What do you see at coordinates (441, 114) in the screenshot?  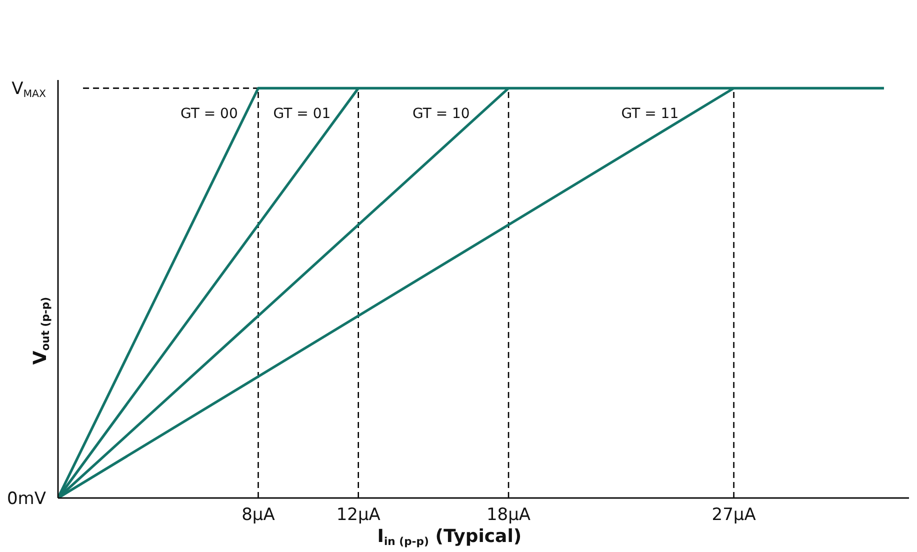 I see `series-label: GT = 10` at bounding box center [441, 114].